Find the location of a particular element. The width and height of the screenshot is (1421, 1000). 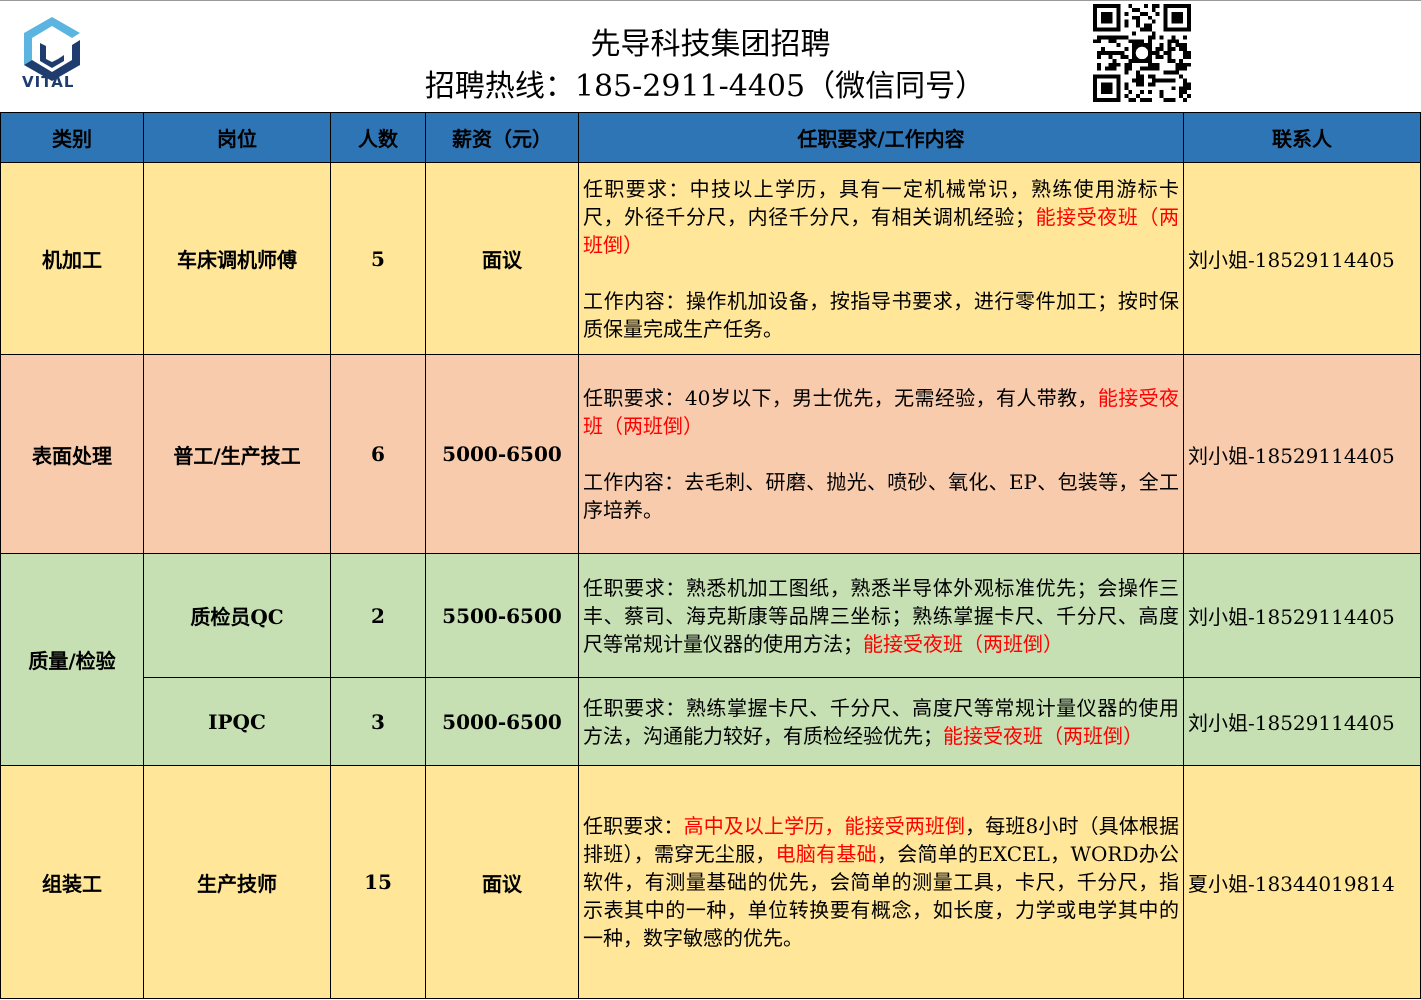

col-count: 人数 is located at coordinates (378, 137).